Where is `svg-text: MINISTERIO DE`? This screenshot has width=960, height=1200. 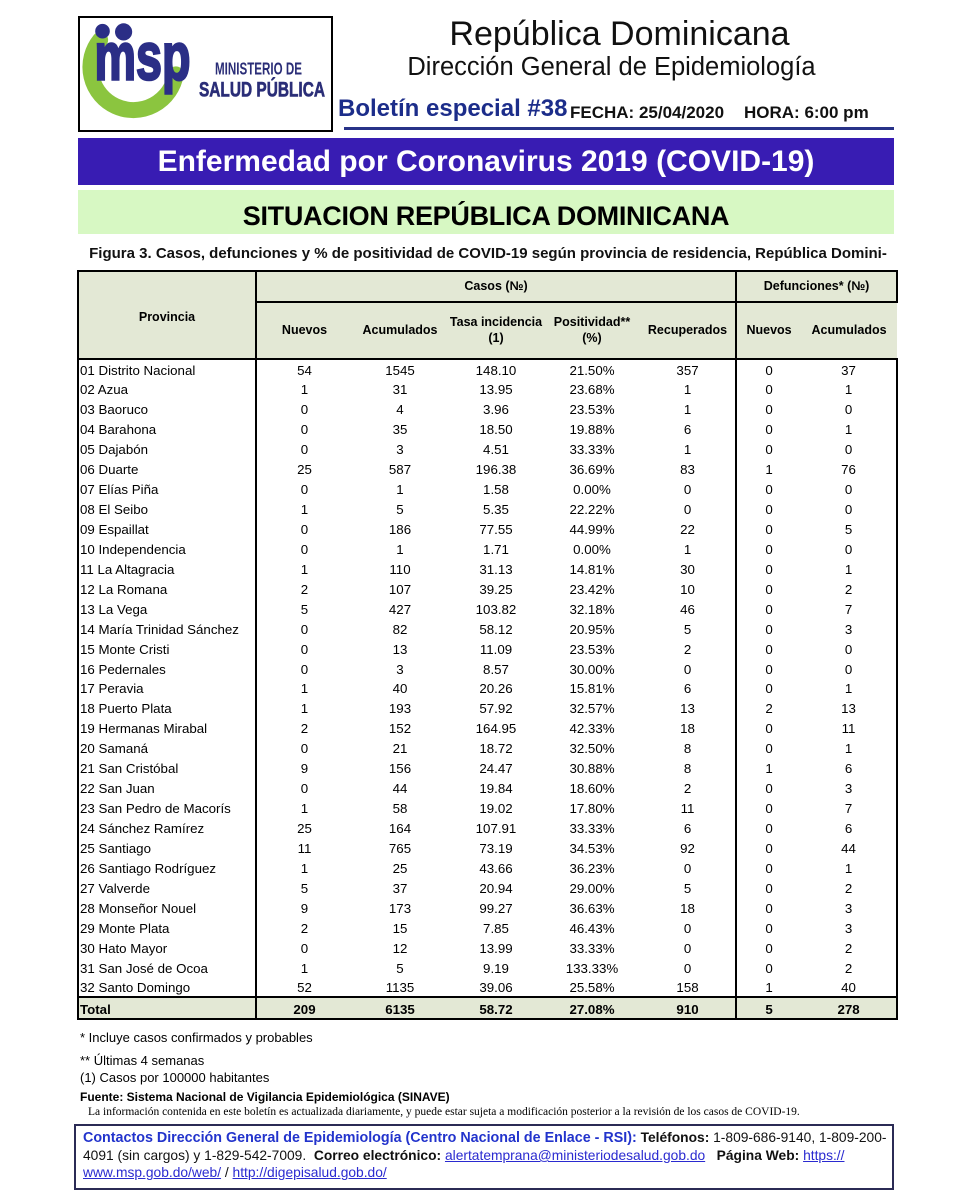
svg-text: MINISTERIO DE is located at coordinates (258, 69).